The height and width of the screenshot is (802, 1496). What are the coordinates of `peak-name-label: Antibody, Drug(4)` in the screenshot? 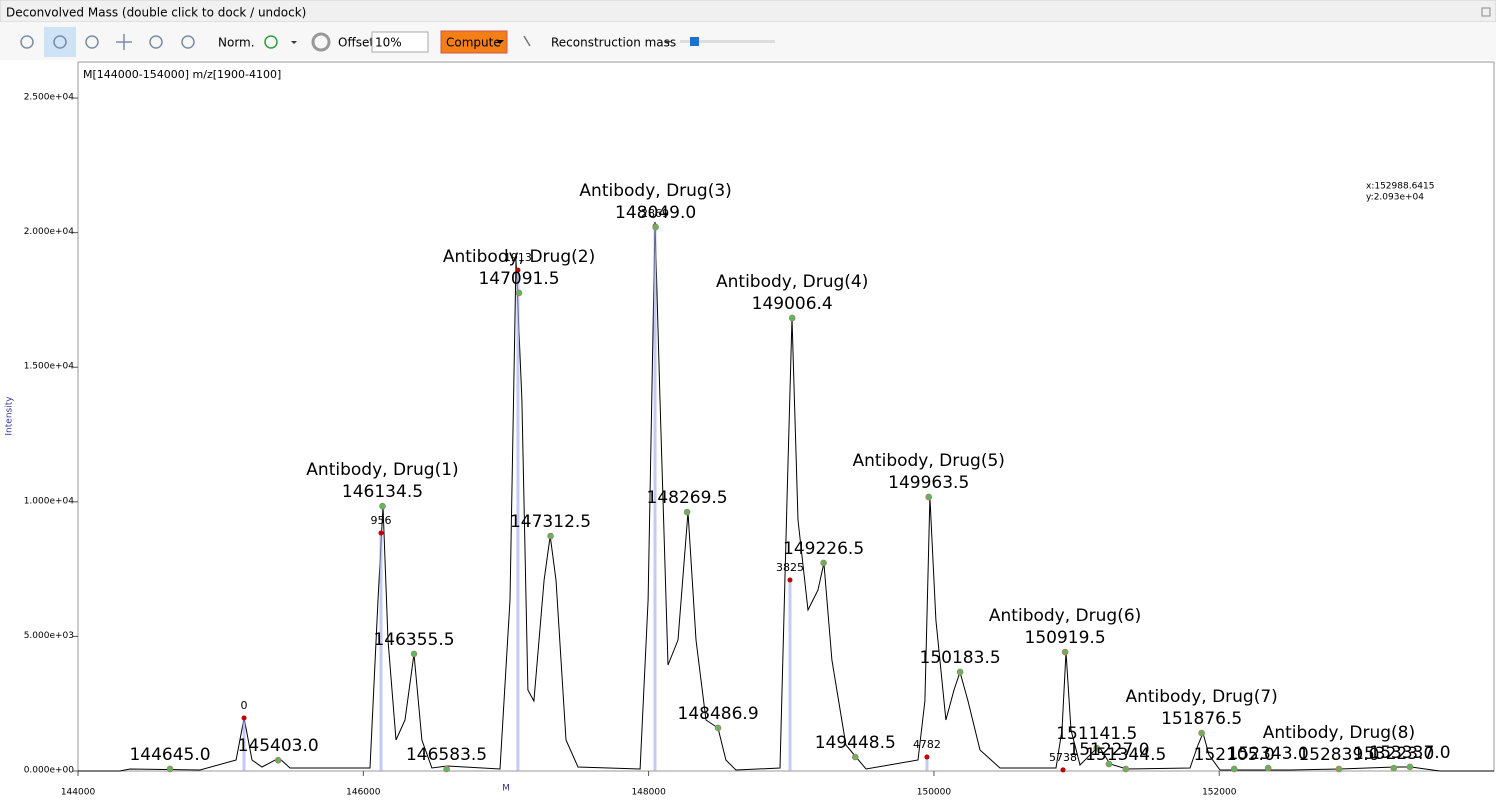 It's located at (792, 282).